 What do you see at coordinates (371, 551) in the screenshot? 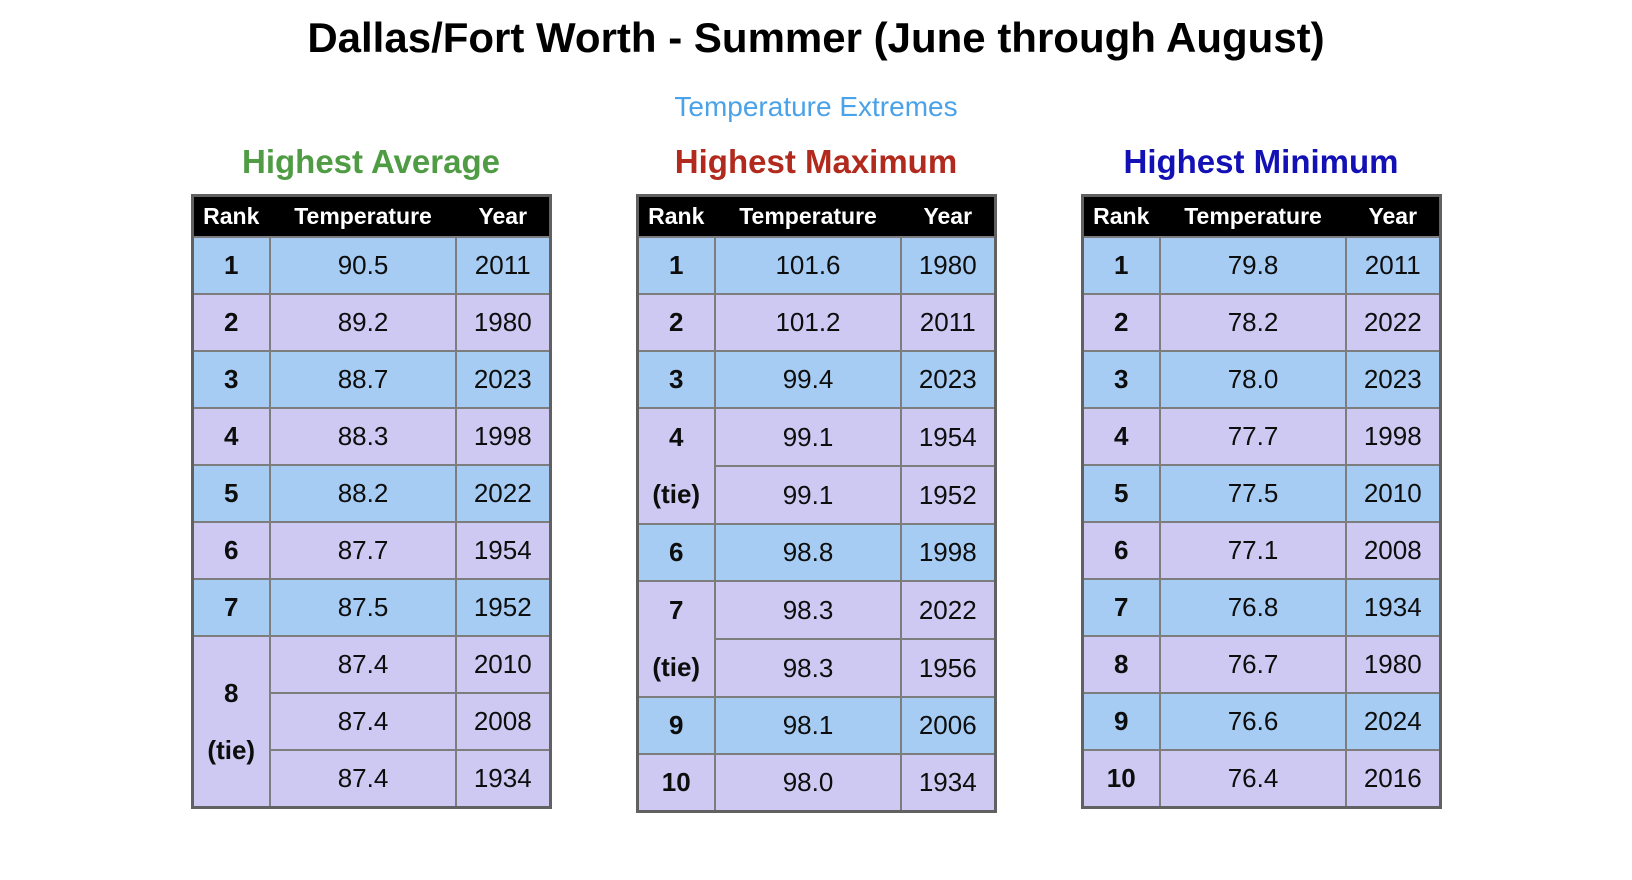
I see `table-row: 6 87.7 1954` at bounding box center [371, 551].